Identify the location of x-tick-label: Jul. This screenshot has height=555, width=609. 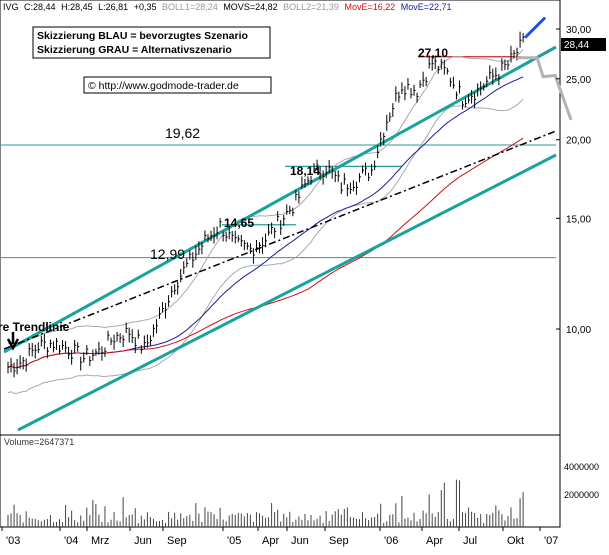
(470, 541).